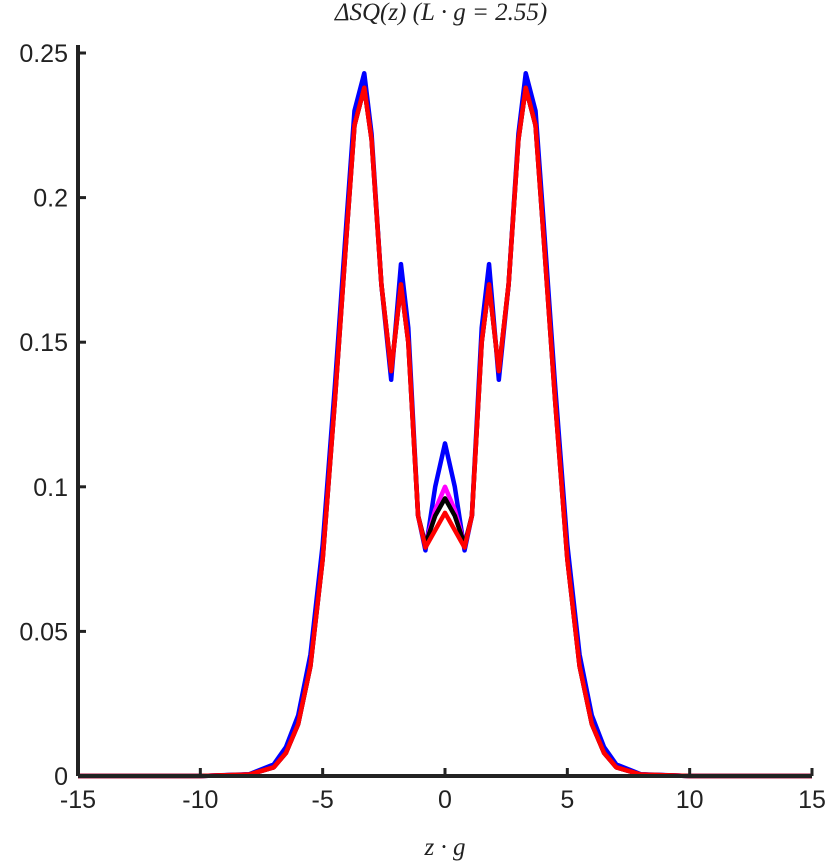 The width and height of the screenshot is (830, 868). What do you see at coordinates (61, 777) in the screenshot?
I see `y-tick-label: 0` at bounding box center [61, 777].